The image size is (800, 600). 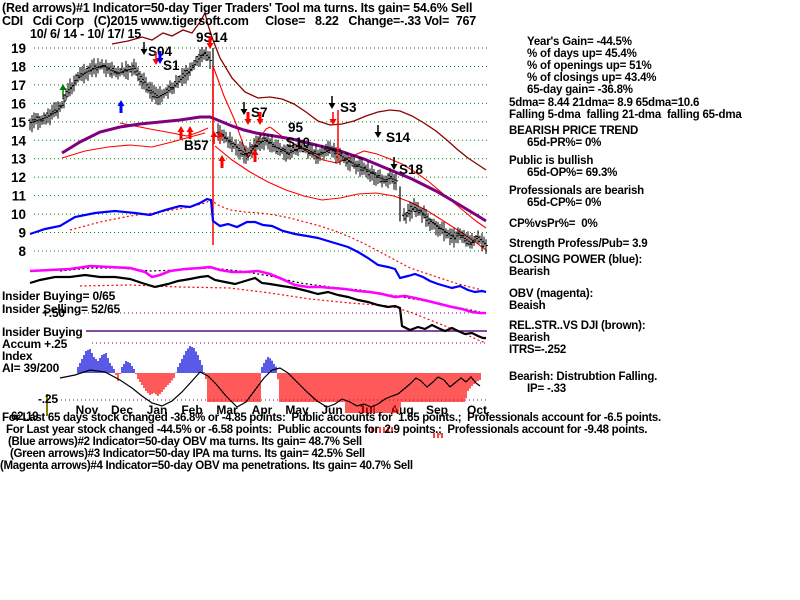 What do you see at coordinates (527, 306) in the screenshot?
I see `stats-line: Beaish` at bounding box center [527, 306].